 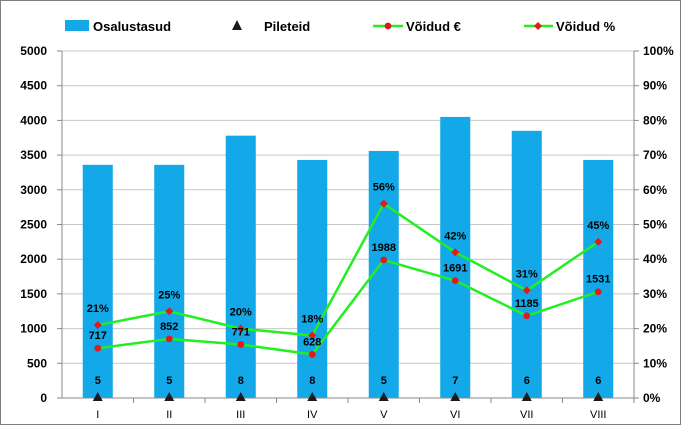 I want to click on data-label-voidud-pct: 42%, so click(x=455, y=236).